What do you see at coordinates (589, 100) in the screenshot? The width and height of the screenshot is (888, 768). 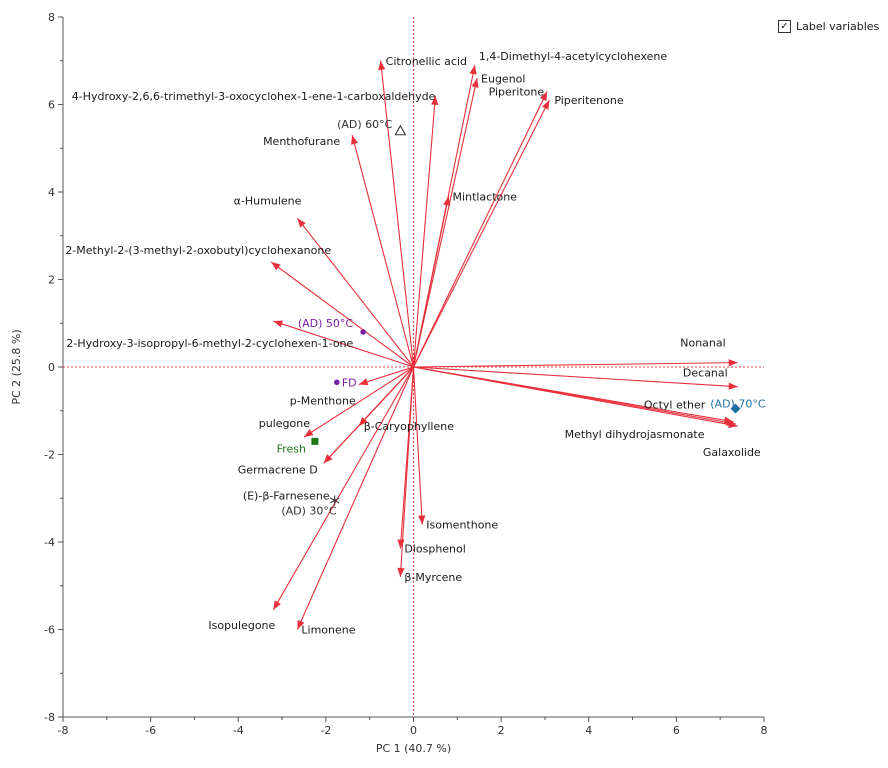 I see `variable-label: Piperitenone` at bounding box center [589, 100].